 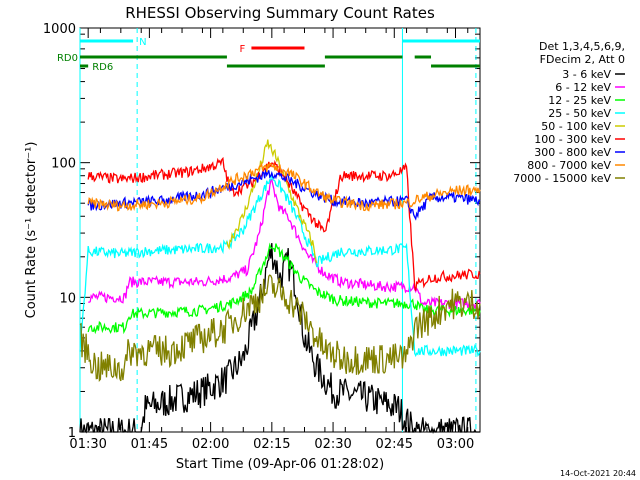 What do you see at coordinates (572, 139) in the screenshot?
I see `legend-entry-label: 100 - 300 keV` at bounding box center [572, 139].